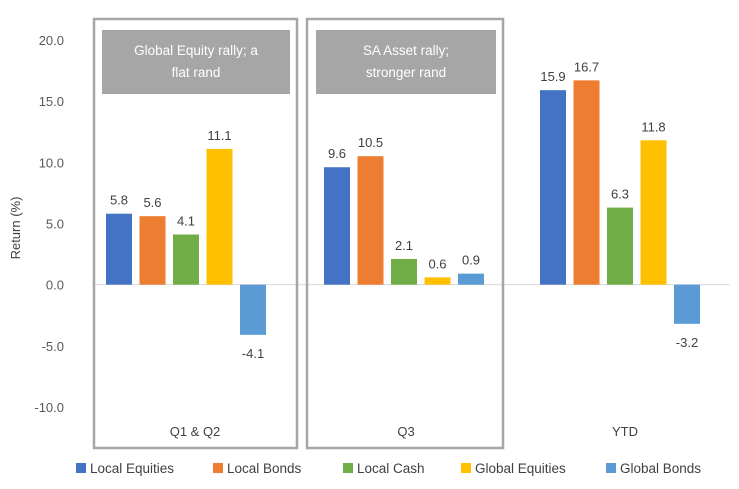 This screenshot has width=739, height=489. Describe the element at coordinates (620, 194) in the screenshot. I see `data-label: 6.3` at that location.